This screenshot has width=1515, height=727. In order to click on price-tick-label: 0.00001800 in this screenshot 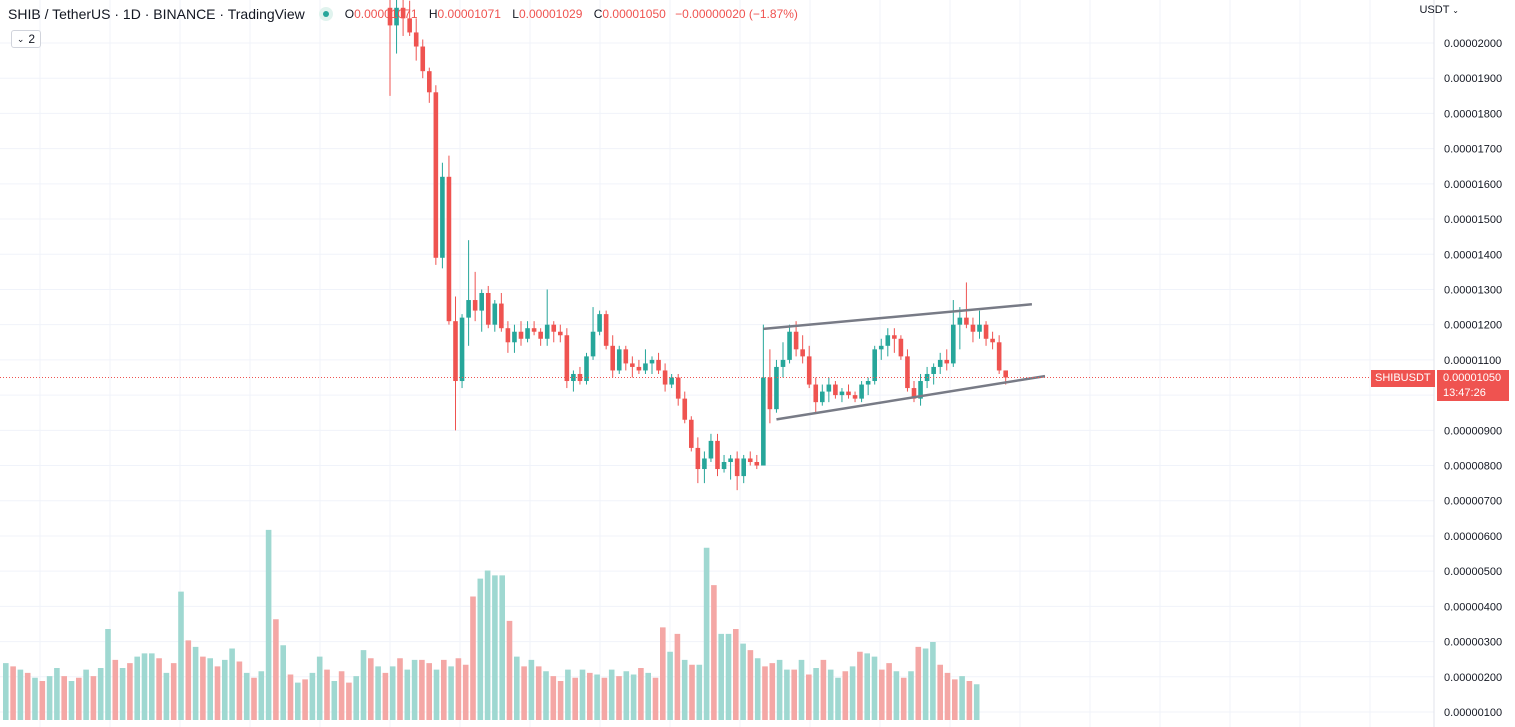, I will do `click(1473, 114)`.